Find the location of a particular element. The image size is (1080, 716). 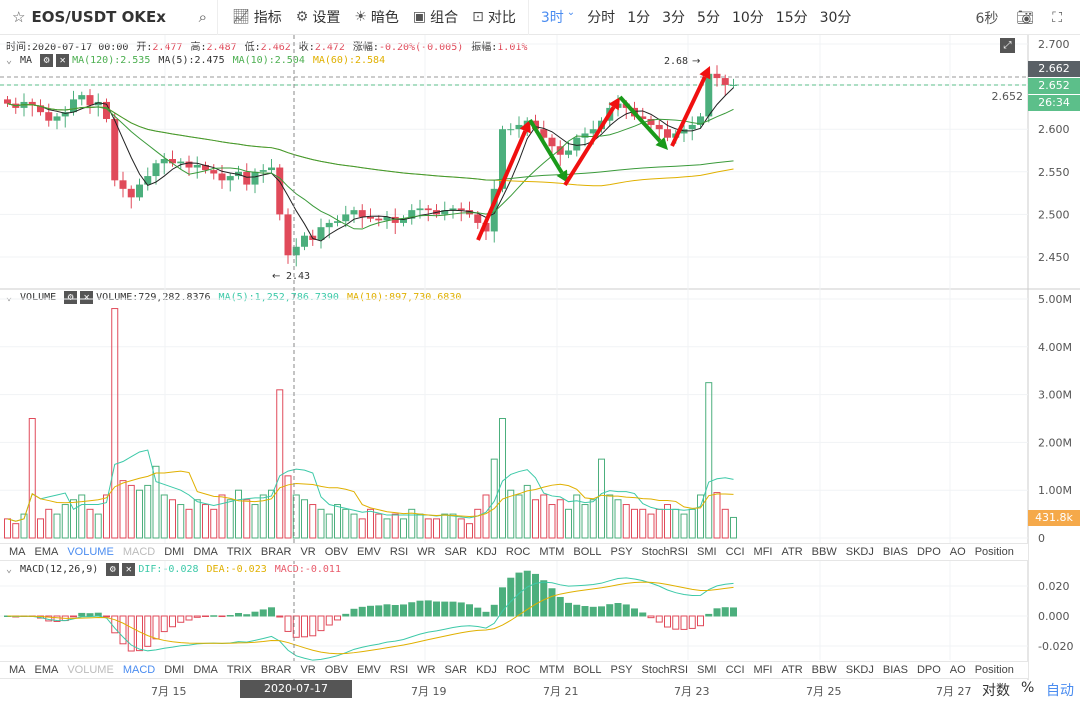

toolbar-button-1: ⚙ 设置 is located at coordinates (318, 17).